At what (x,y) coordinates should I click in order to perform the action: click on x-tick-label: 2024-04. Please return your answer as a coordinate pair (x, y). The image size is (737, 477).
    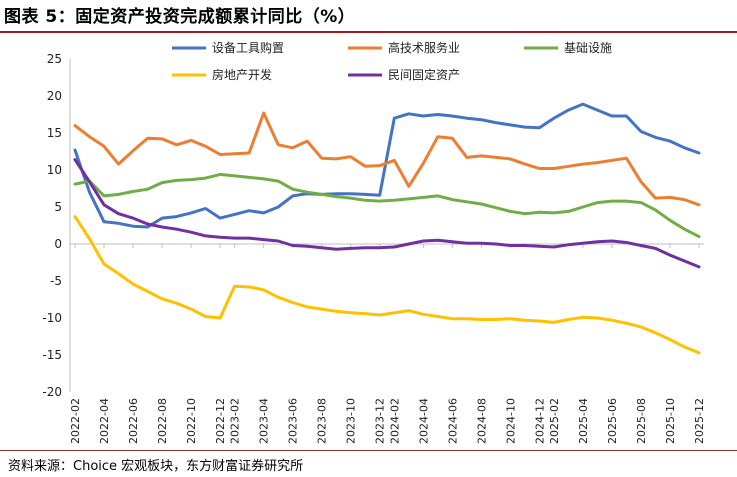
    Looking at the image, I should click on (423, 421).